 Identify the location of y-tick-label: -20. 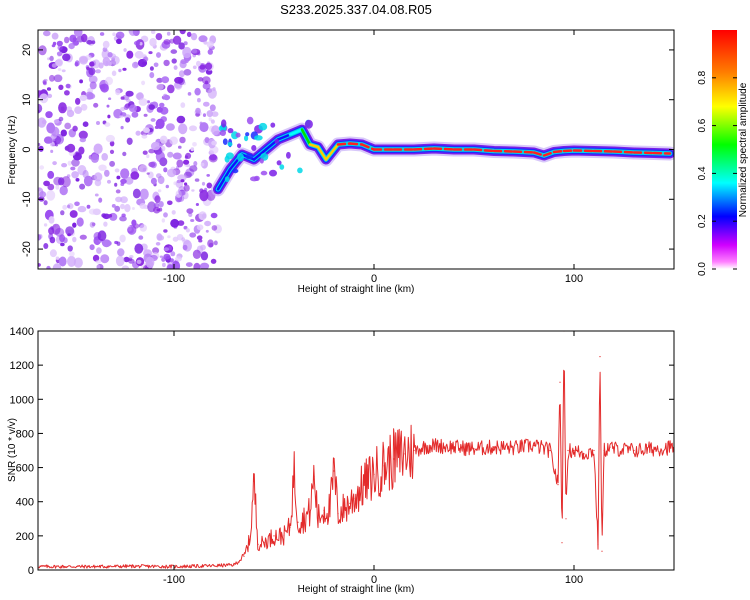
(27, 249).